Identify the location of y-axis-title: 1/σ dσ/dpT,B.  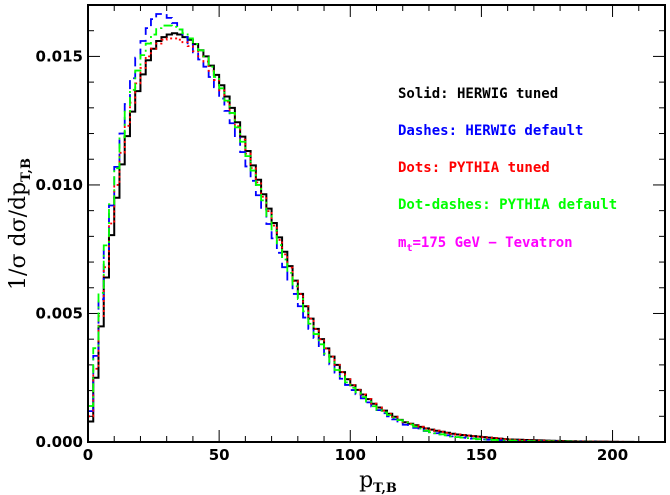
(20, 224).